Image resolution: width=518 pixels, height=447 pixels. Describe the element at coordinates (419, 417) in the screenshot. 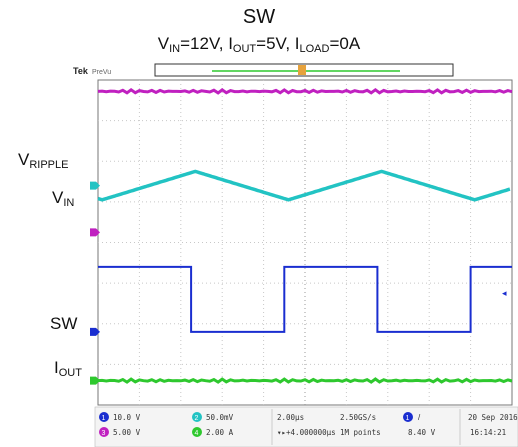

I see `trigger-slope-icon: /` at that location.